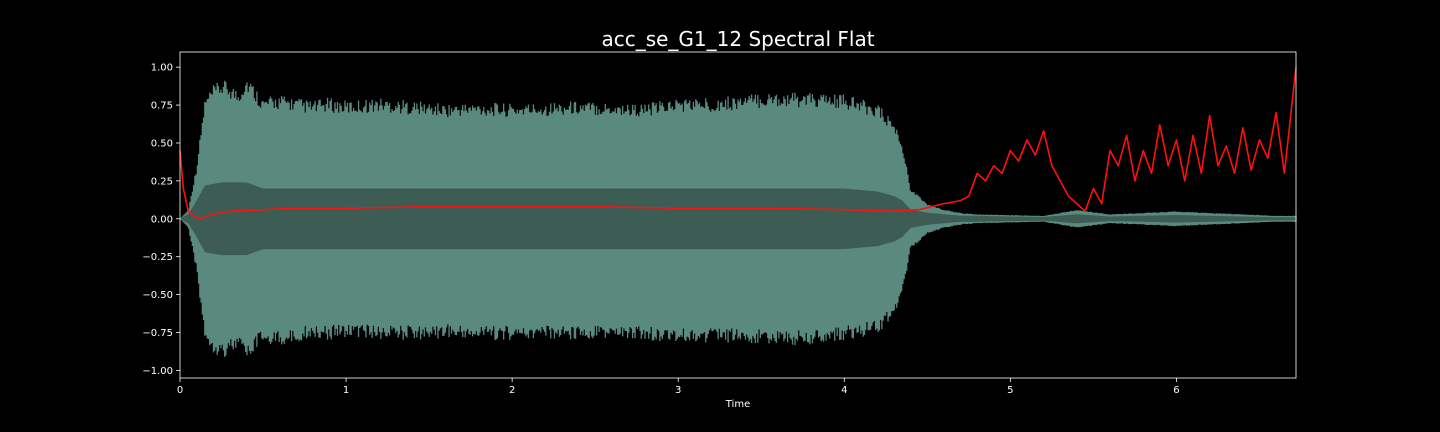  I want to click on y-tick-label: 1.00, so click(162, 68).